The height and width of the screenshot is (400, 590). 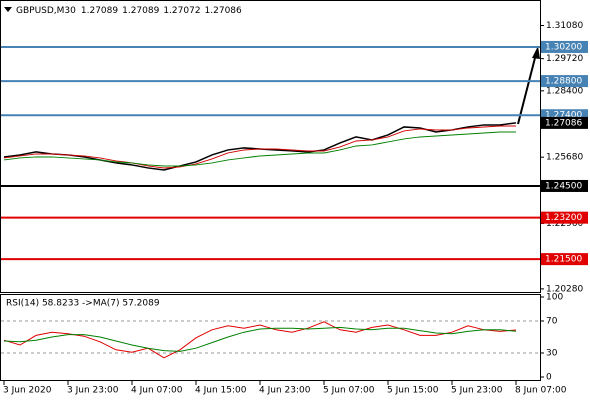 I want to click on x-tick-label: 3 Jun 2020, so click(x=27, y=391).